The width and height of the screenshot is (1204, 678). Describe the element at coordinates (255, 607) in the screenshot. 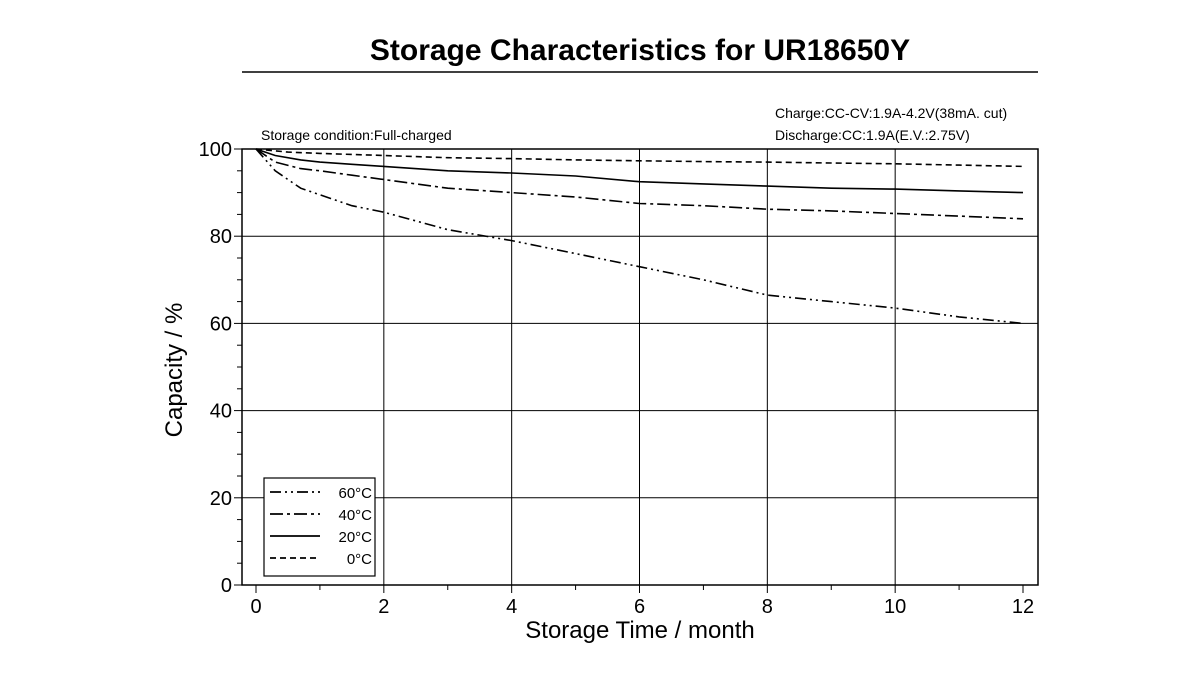

I see `x-tick-label: 0` at that location.